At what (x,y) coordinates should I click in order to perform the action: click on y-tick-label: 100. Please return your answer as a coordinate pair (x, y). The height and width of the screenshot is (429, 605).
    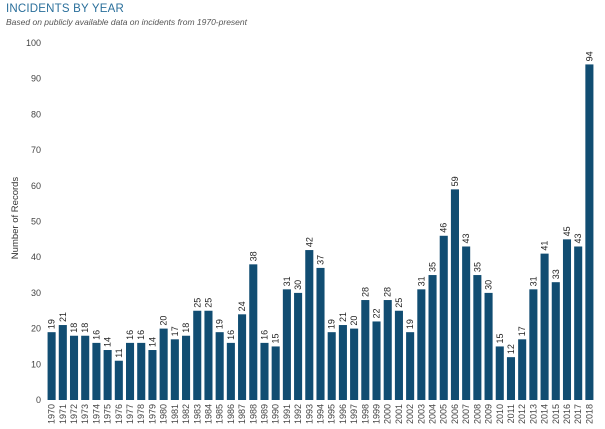
    Looking at the image, I should click on (33, 43).